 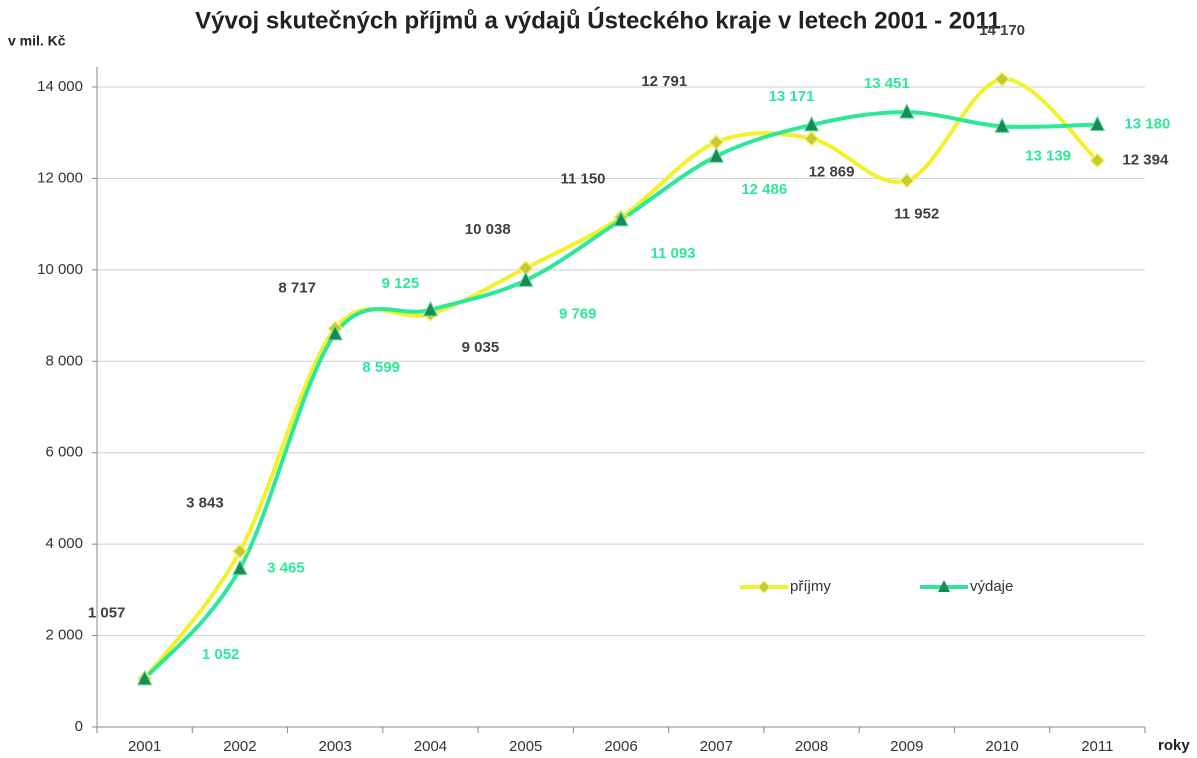 What do you see at coordinates (297, 287) in the screenshot?
I see `data-label: 8 717` at bounding box center [297, 287].